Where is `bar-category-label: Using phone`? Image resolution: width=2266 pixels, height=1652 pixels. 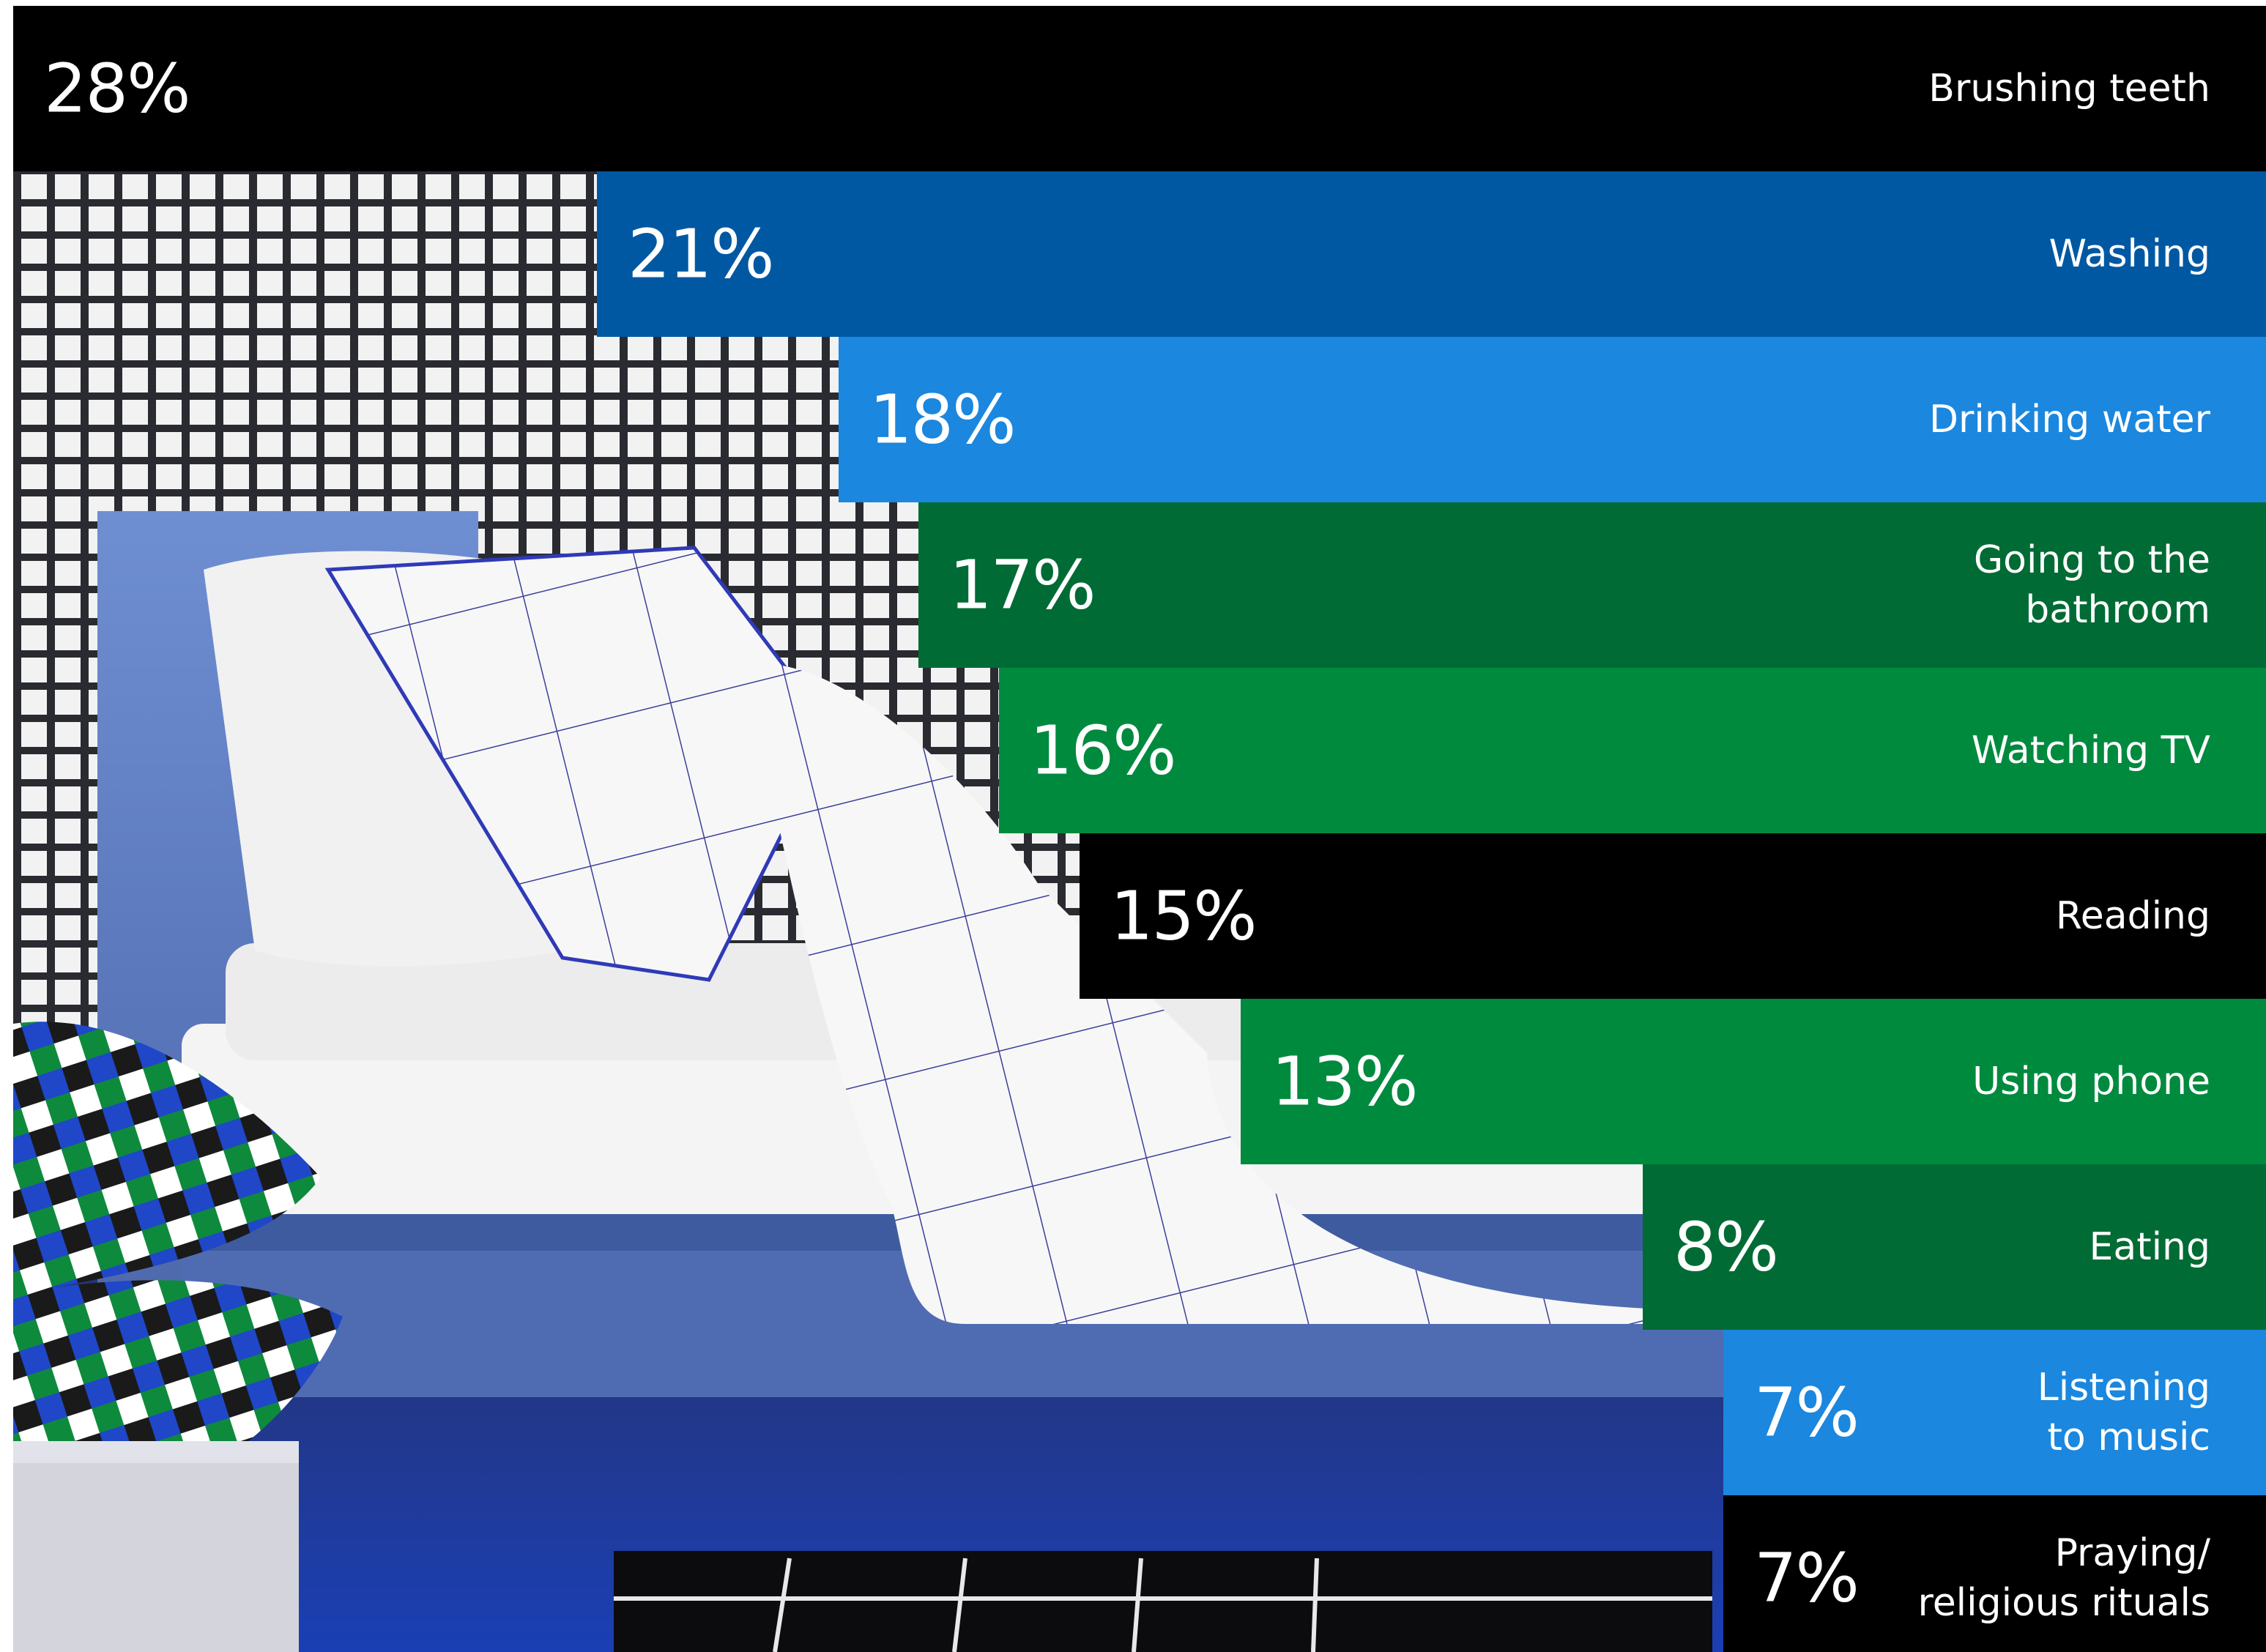 bar-category-label: Using phone is located at coordinates (2091, 1081).